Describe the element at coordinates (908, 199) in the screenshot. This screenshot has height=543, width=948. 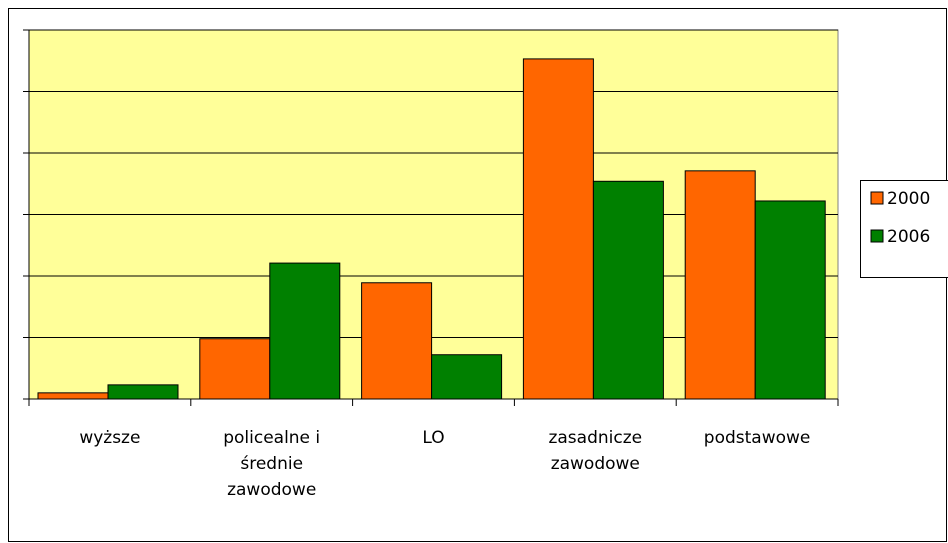
I see `legend-label: 2000` at that location.